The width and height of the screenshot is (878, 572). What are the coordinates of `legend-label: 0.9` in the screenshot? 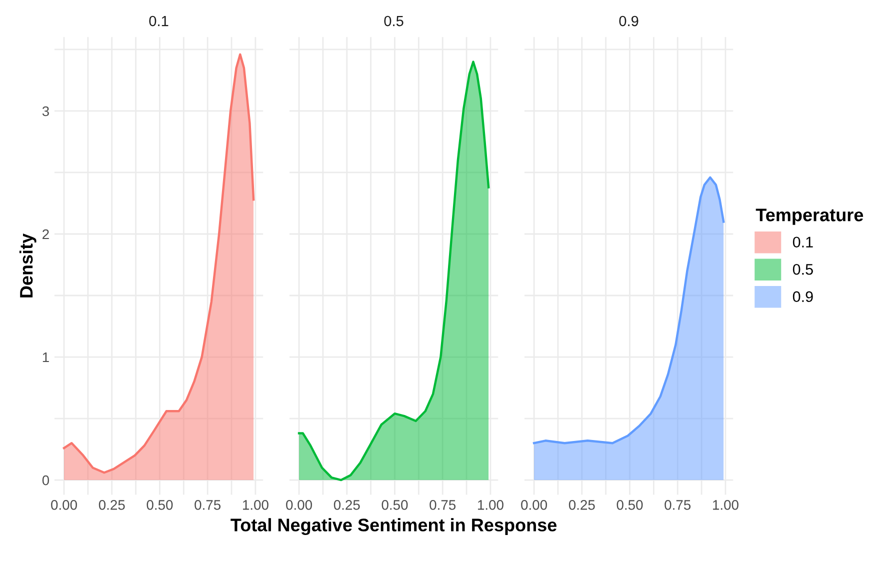 It's located at (802, 296).